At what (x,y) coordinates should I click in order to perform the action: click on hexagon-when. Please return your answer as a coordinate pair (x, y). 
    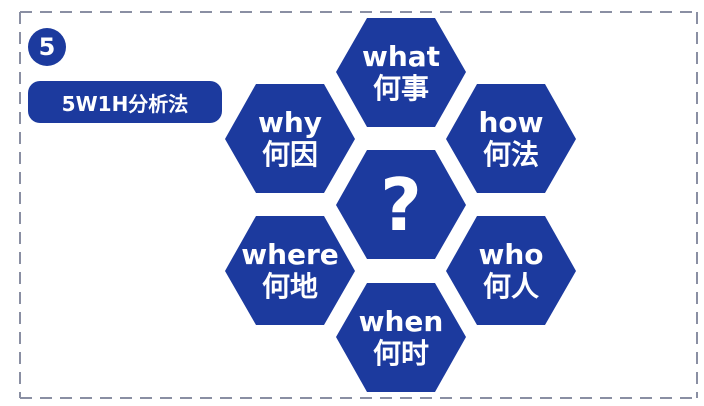
    Looking at the image, I should click on (401, 337).